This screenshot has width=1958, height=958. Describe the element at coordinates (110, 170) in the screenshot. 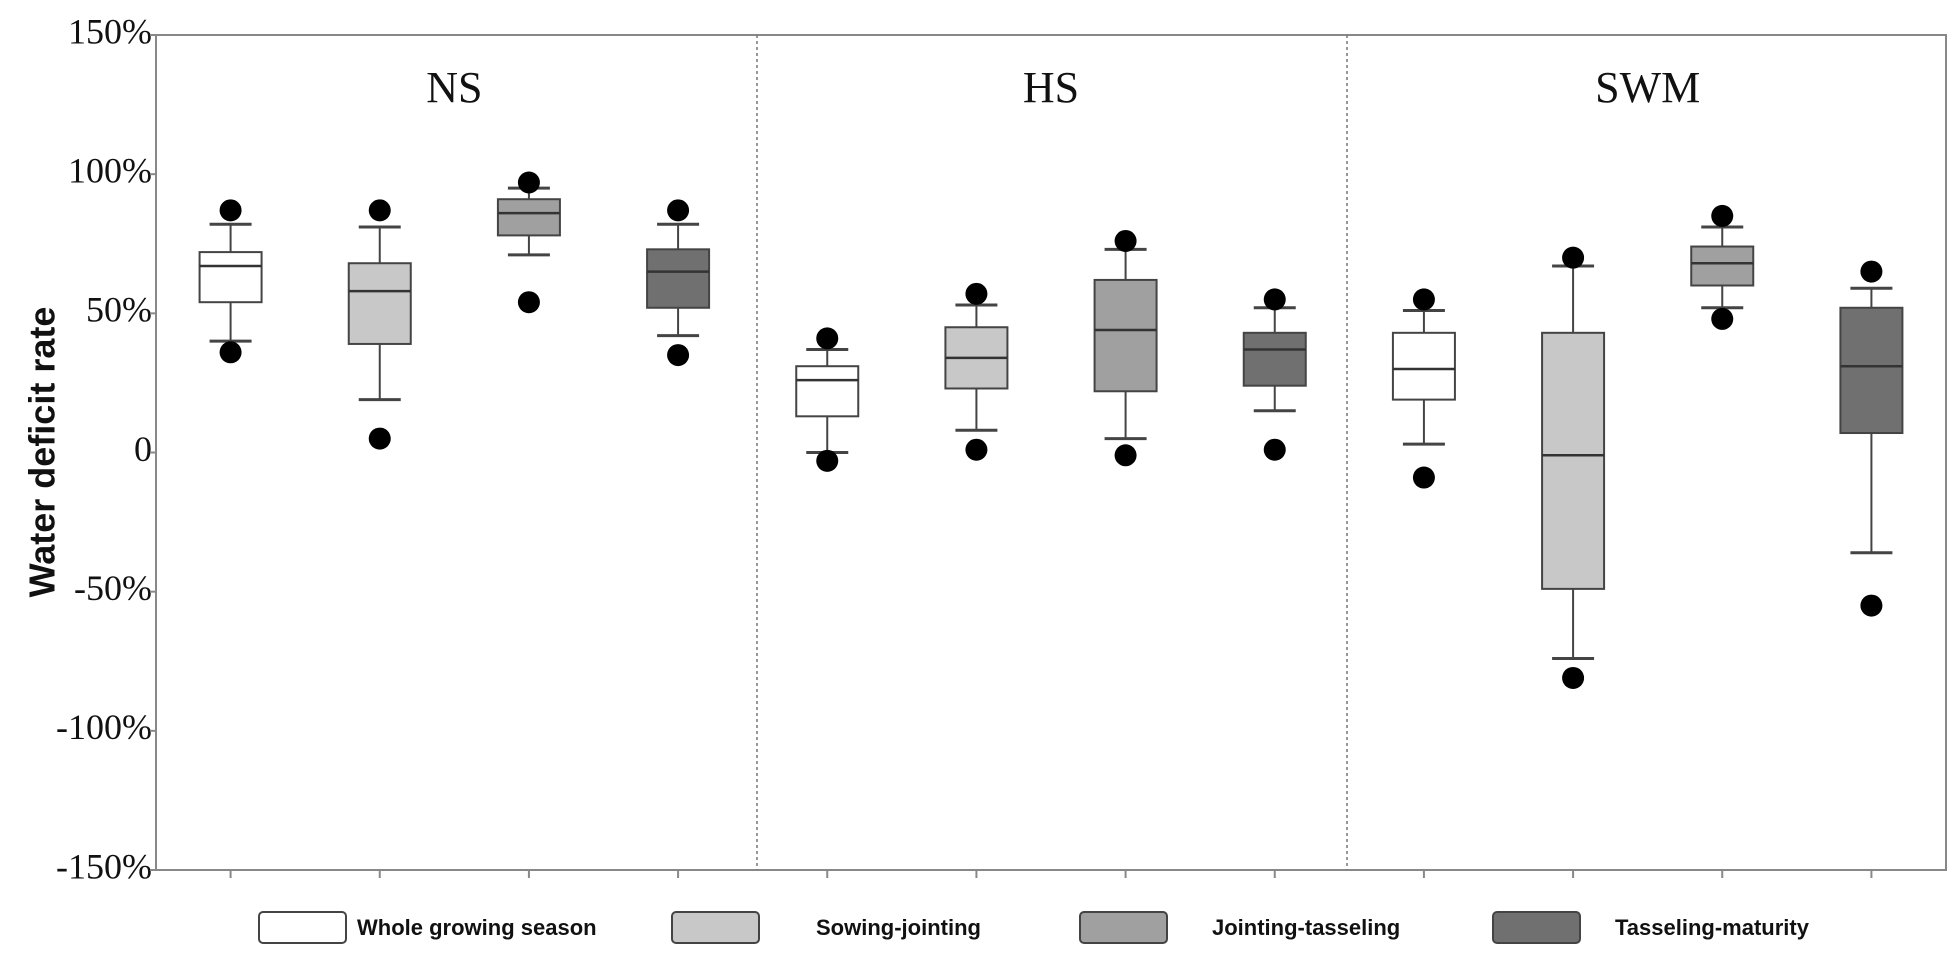

I see `y-tick-label: 100%` at that location.